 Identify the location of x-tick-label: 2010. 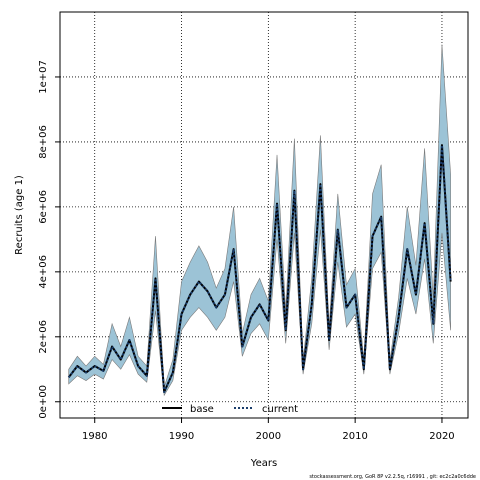
(354, 436).